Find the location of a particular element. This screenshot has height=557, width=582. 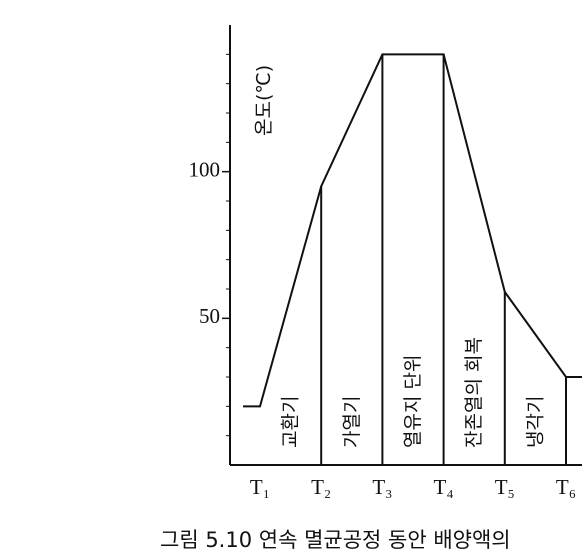

region-label: 열유지 단위 is located at coordinates (413, 401).